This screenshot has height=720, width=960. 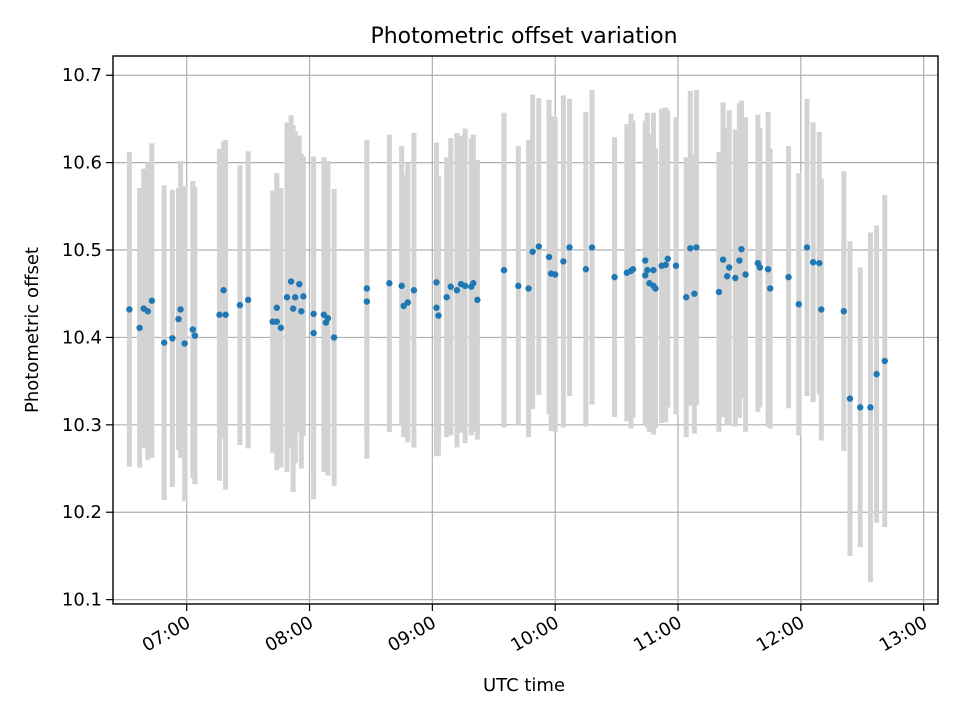 What do you see at coordinates (82, 75) in the screenshot?
I see `y-tick-label: 10.7` at bounding box center [82, 75].